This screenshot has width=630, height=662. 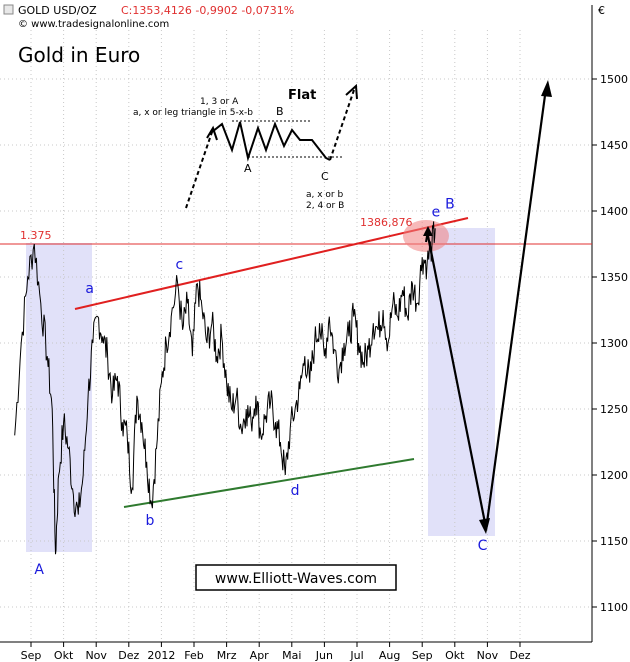 I want to click on ytick-label-1500: 1500, so click(x=614, y=79).